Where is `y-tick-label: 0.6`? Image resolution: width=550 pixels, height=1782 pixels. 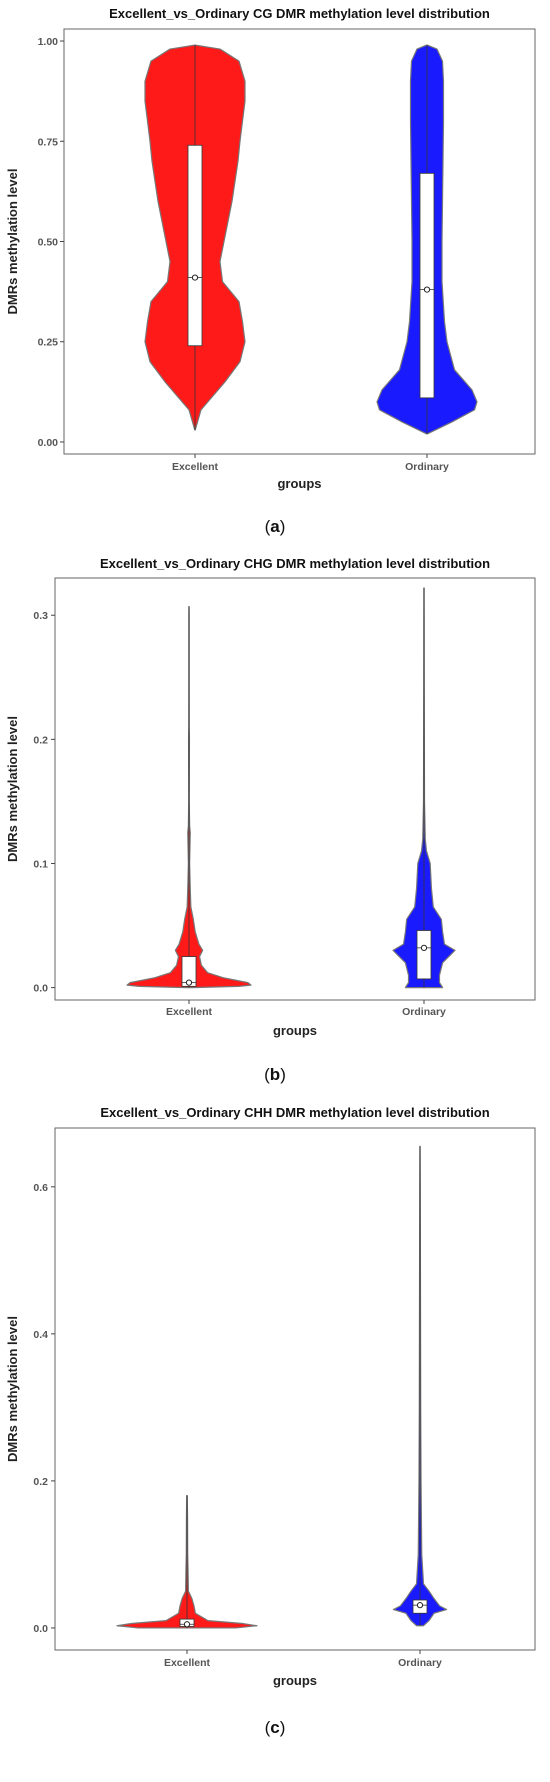
y-tick-label: 0.6 is located at coordinates (40, 1188).